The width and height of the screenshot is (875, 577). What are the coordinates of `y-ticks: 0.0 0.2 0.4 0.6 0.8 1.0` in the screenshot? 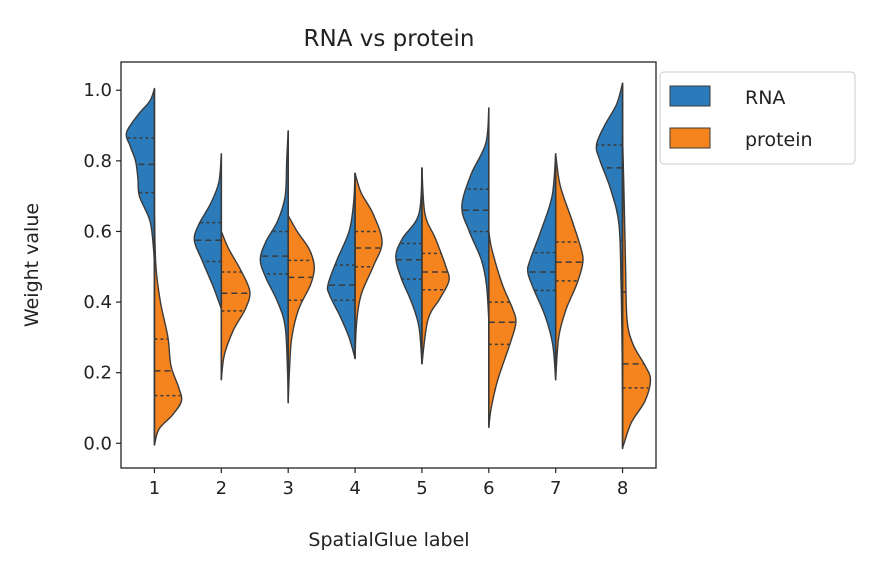 It's located at (102, 267).